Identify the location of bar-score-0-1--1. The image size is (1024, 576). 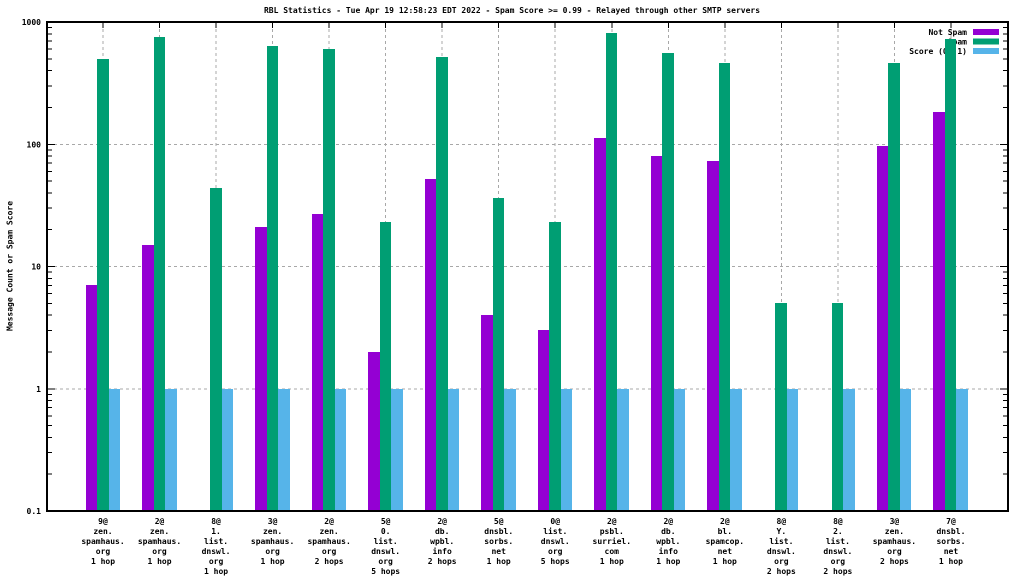
(114, 450).